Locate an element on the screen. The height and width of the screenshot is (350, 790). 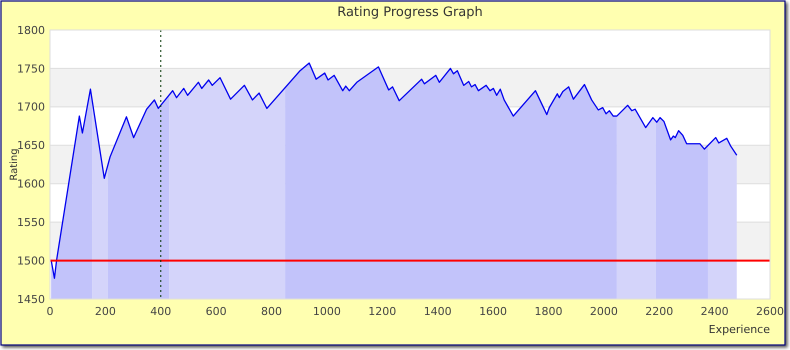
x-tick-label: 1200 is located at coordinates (382, 311).